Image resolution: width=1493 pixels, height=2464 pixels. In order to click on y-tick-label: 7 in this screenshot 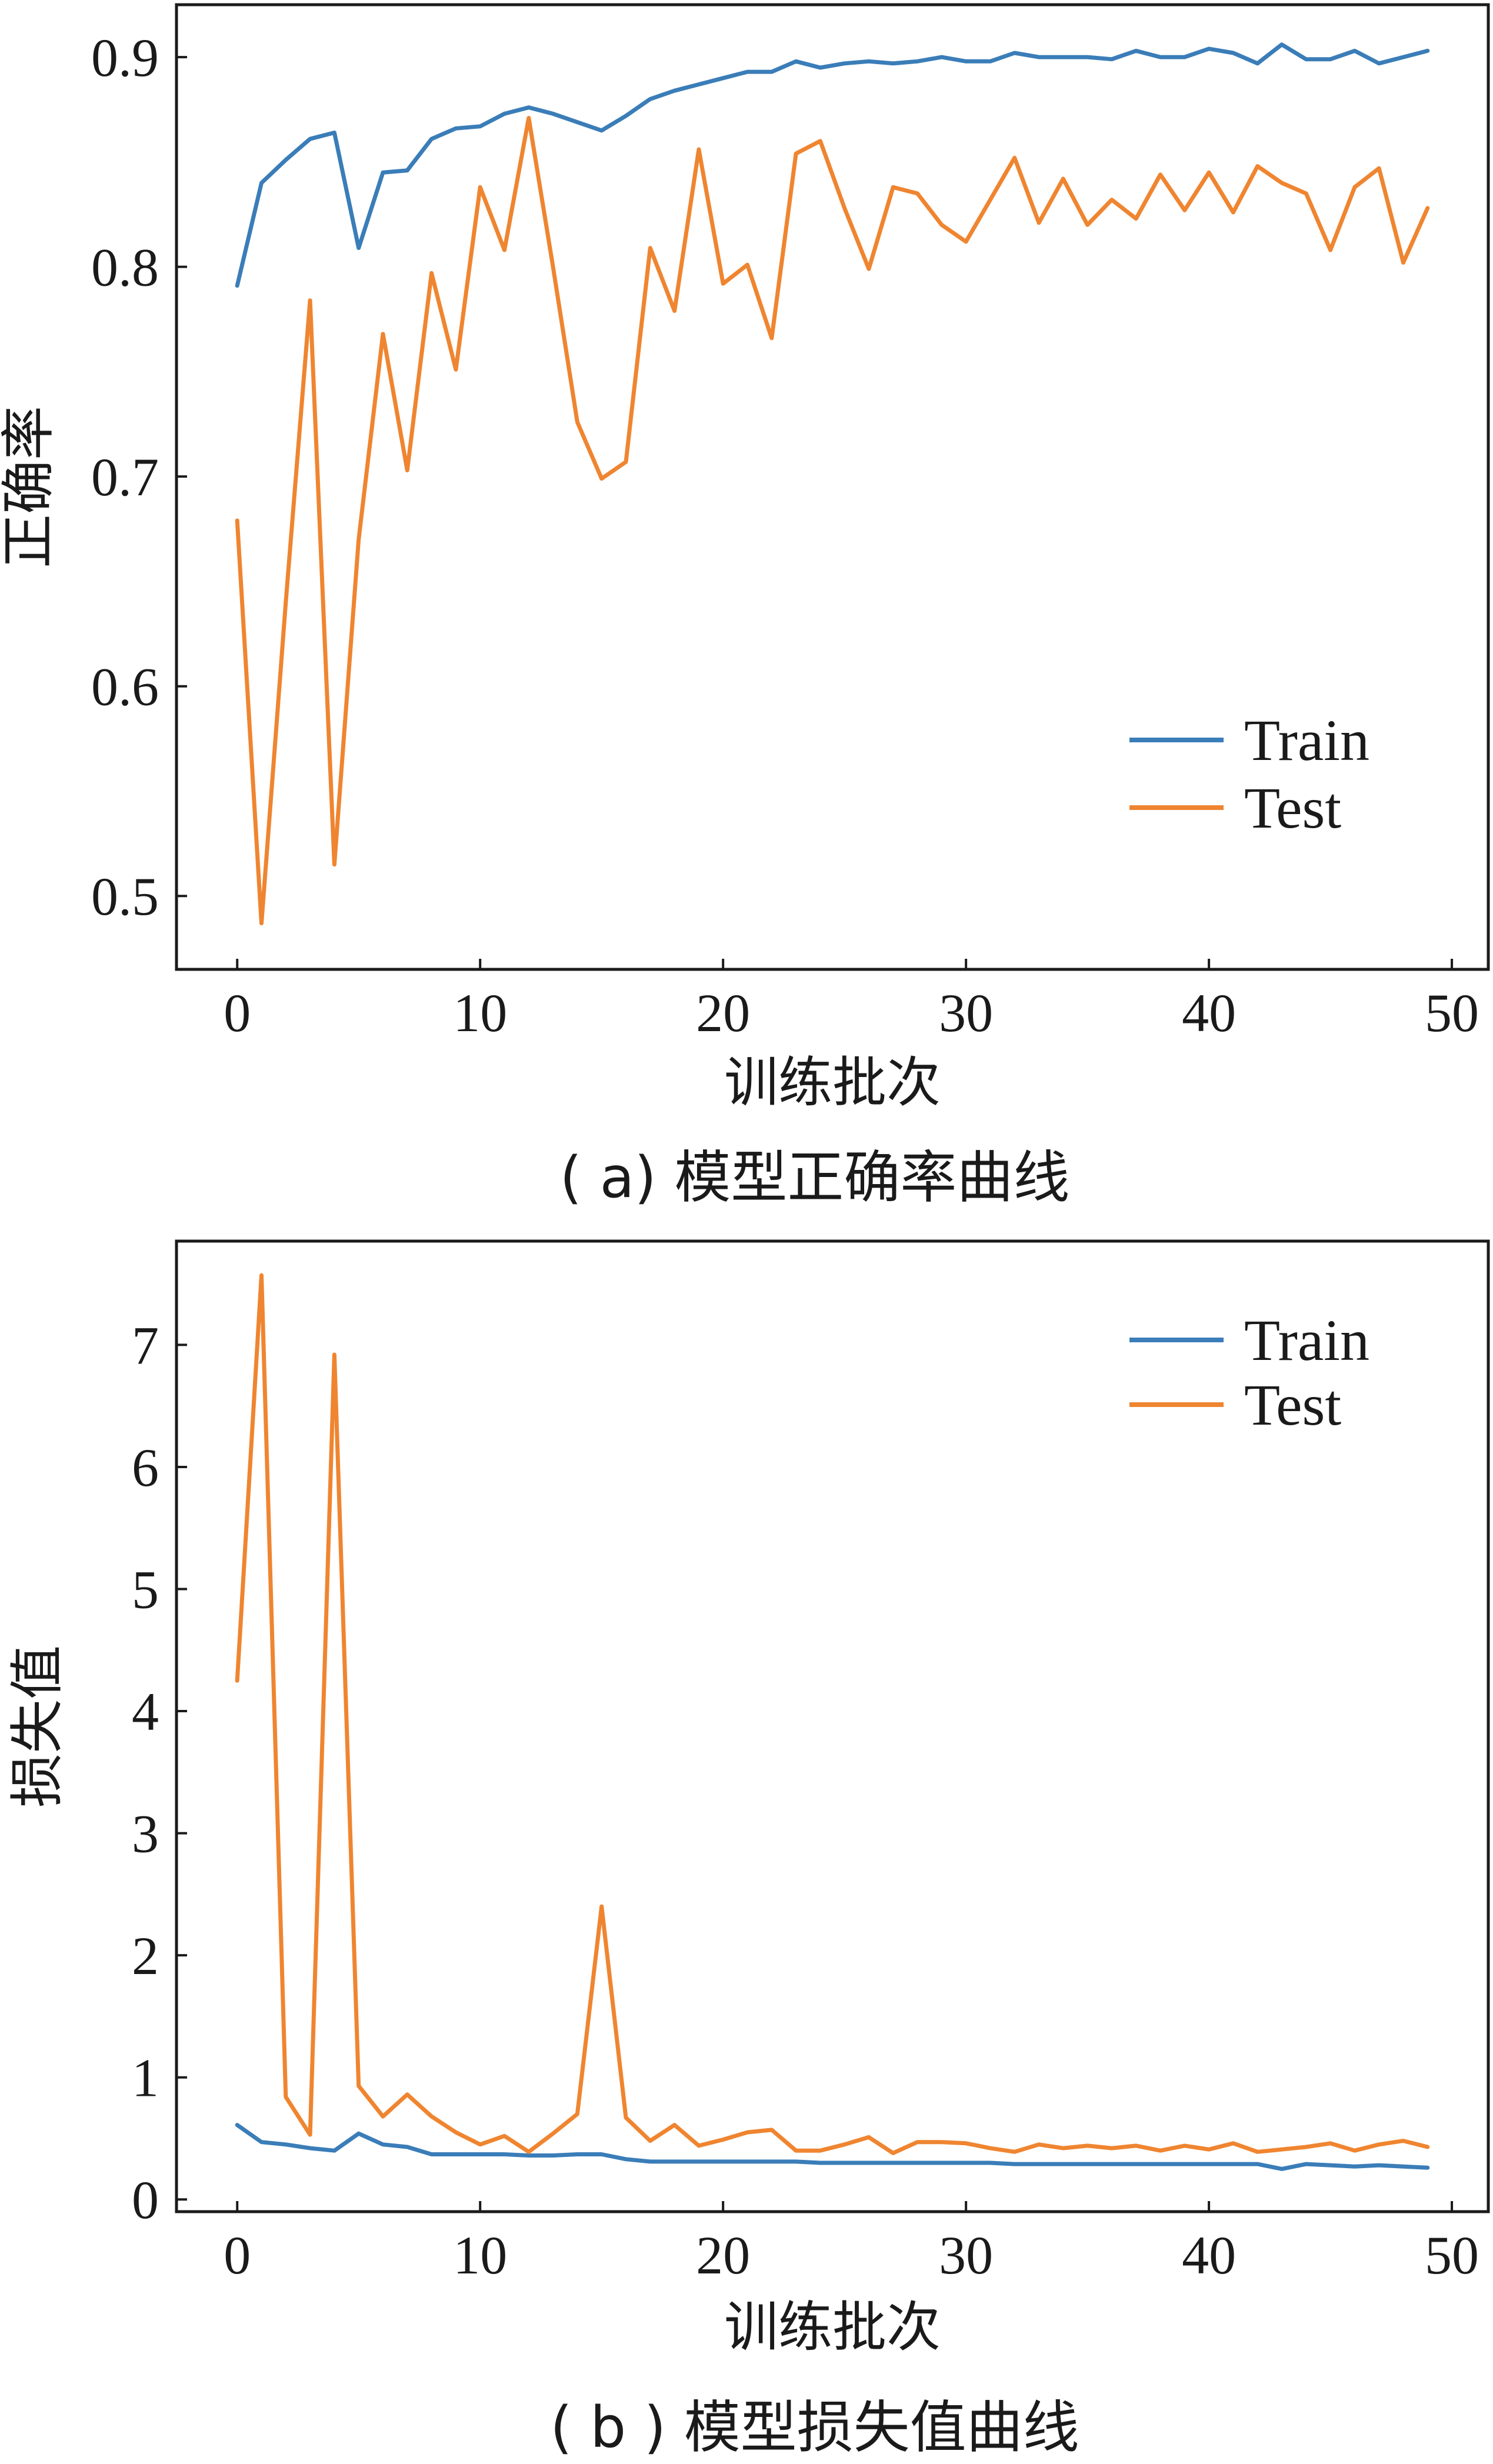, I will do `click(145, 1345)`.